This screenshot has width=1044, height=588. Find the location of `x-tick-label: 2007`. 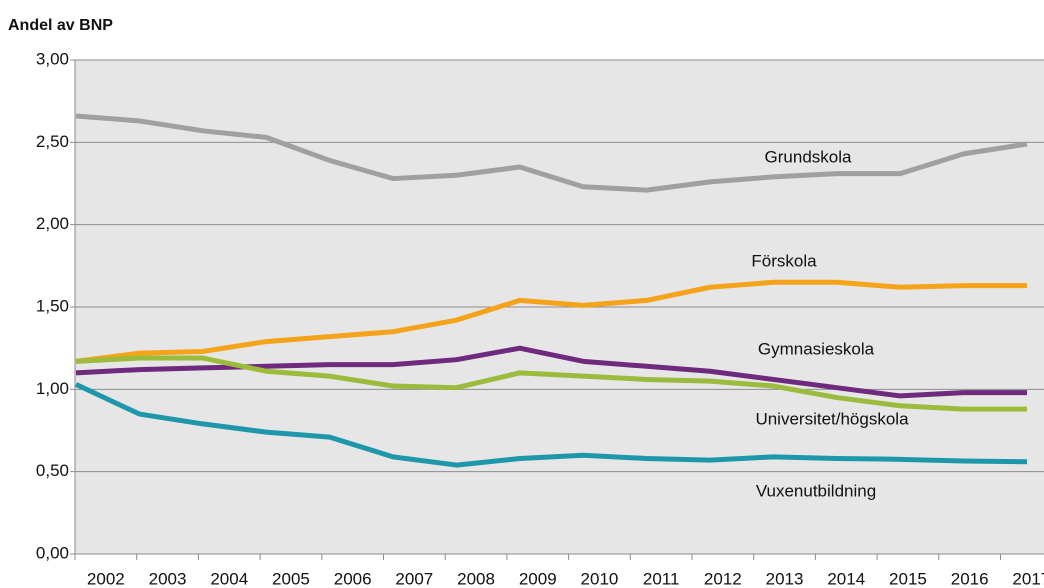

x-tick-label: 2007 is located at coordinates (414, 578).